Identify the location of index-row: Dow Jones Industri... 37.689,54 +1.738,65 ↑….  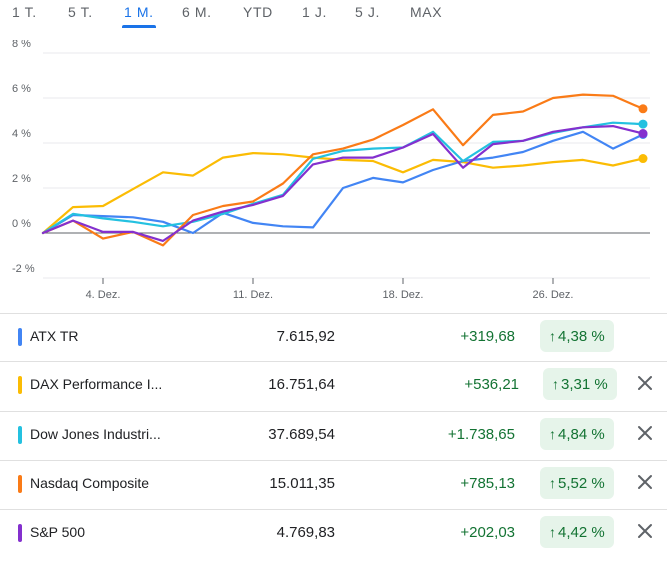
(333, 436).